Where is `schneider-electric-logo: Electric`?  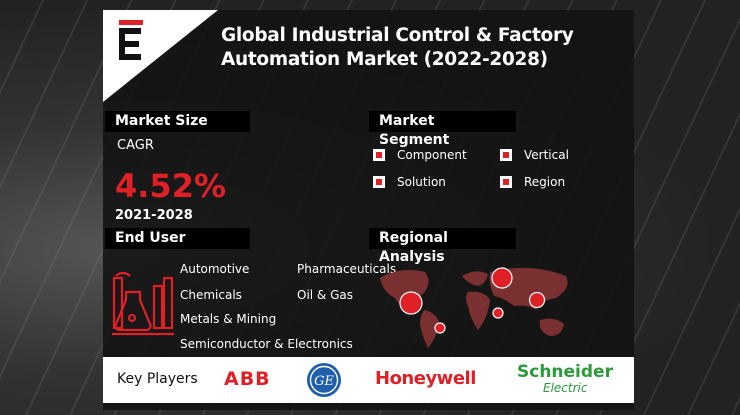 schneider-electric-logo: Electric is located at coordinates (565, 388).